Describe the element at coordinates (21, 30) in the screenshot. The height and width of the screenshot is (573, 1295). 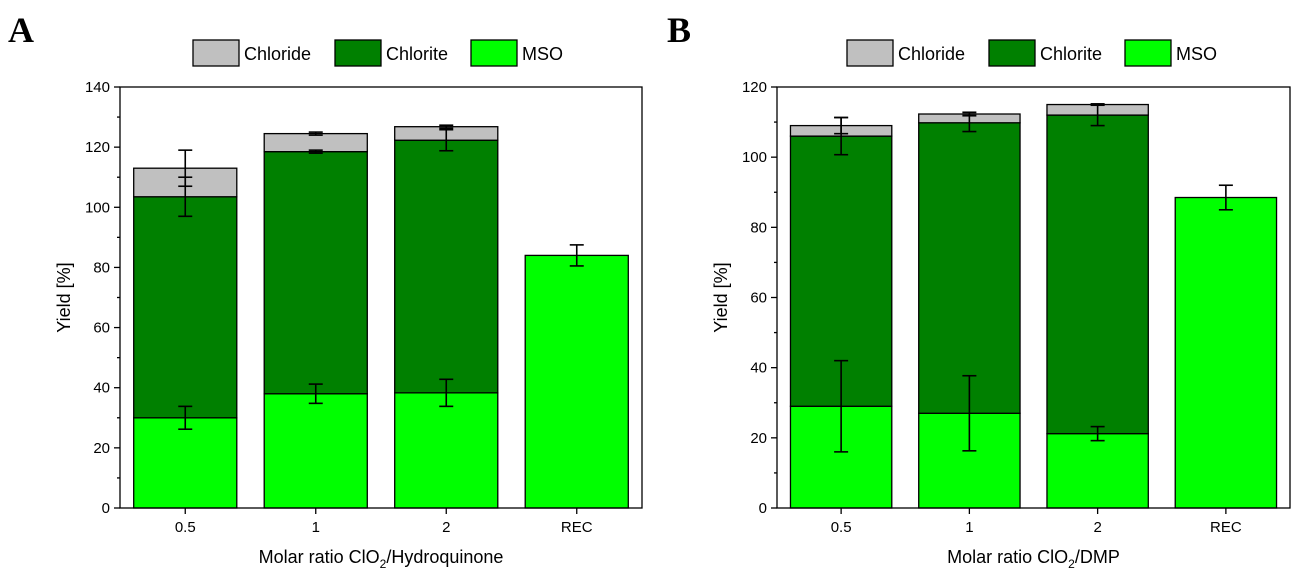
I see `panel-letter: A` at that location.